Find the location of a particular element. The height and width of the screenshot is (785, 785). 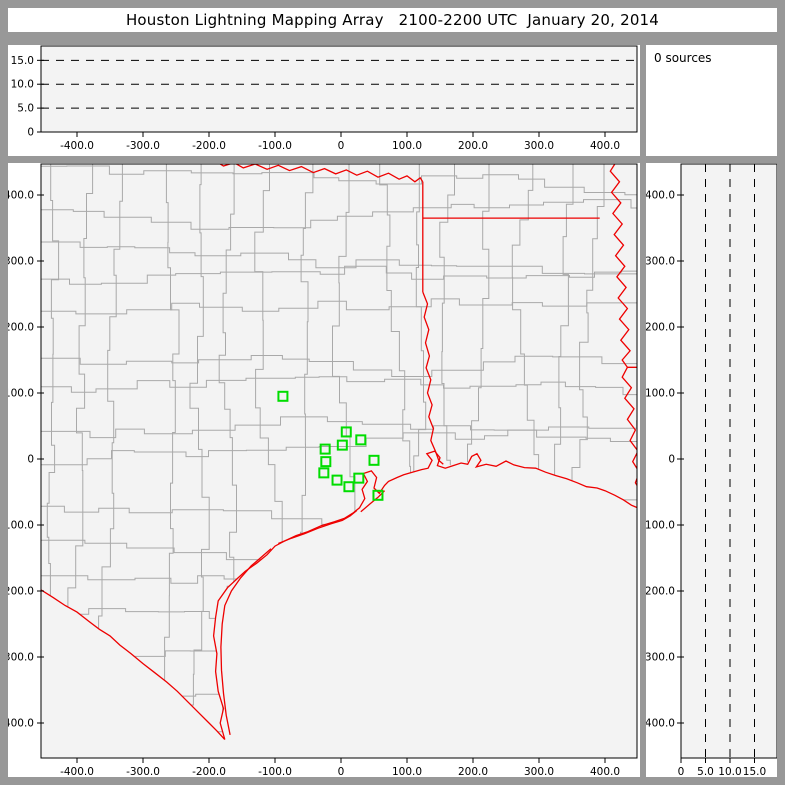

top-plot-area is located at coordinates (339, 89).